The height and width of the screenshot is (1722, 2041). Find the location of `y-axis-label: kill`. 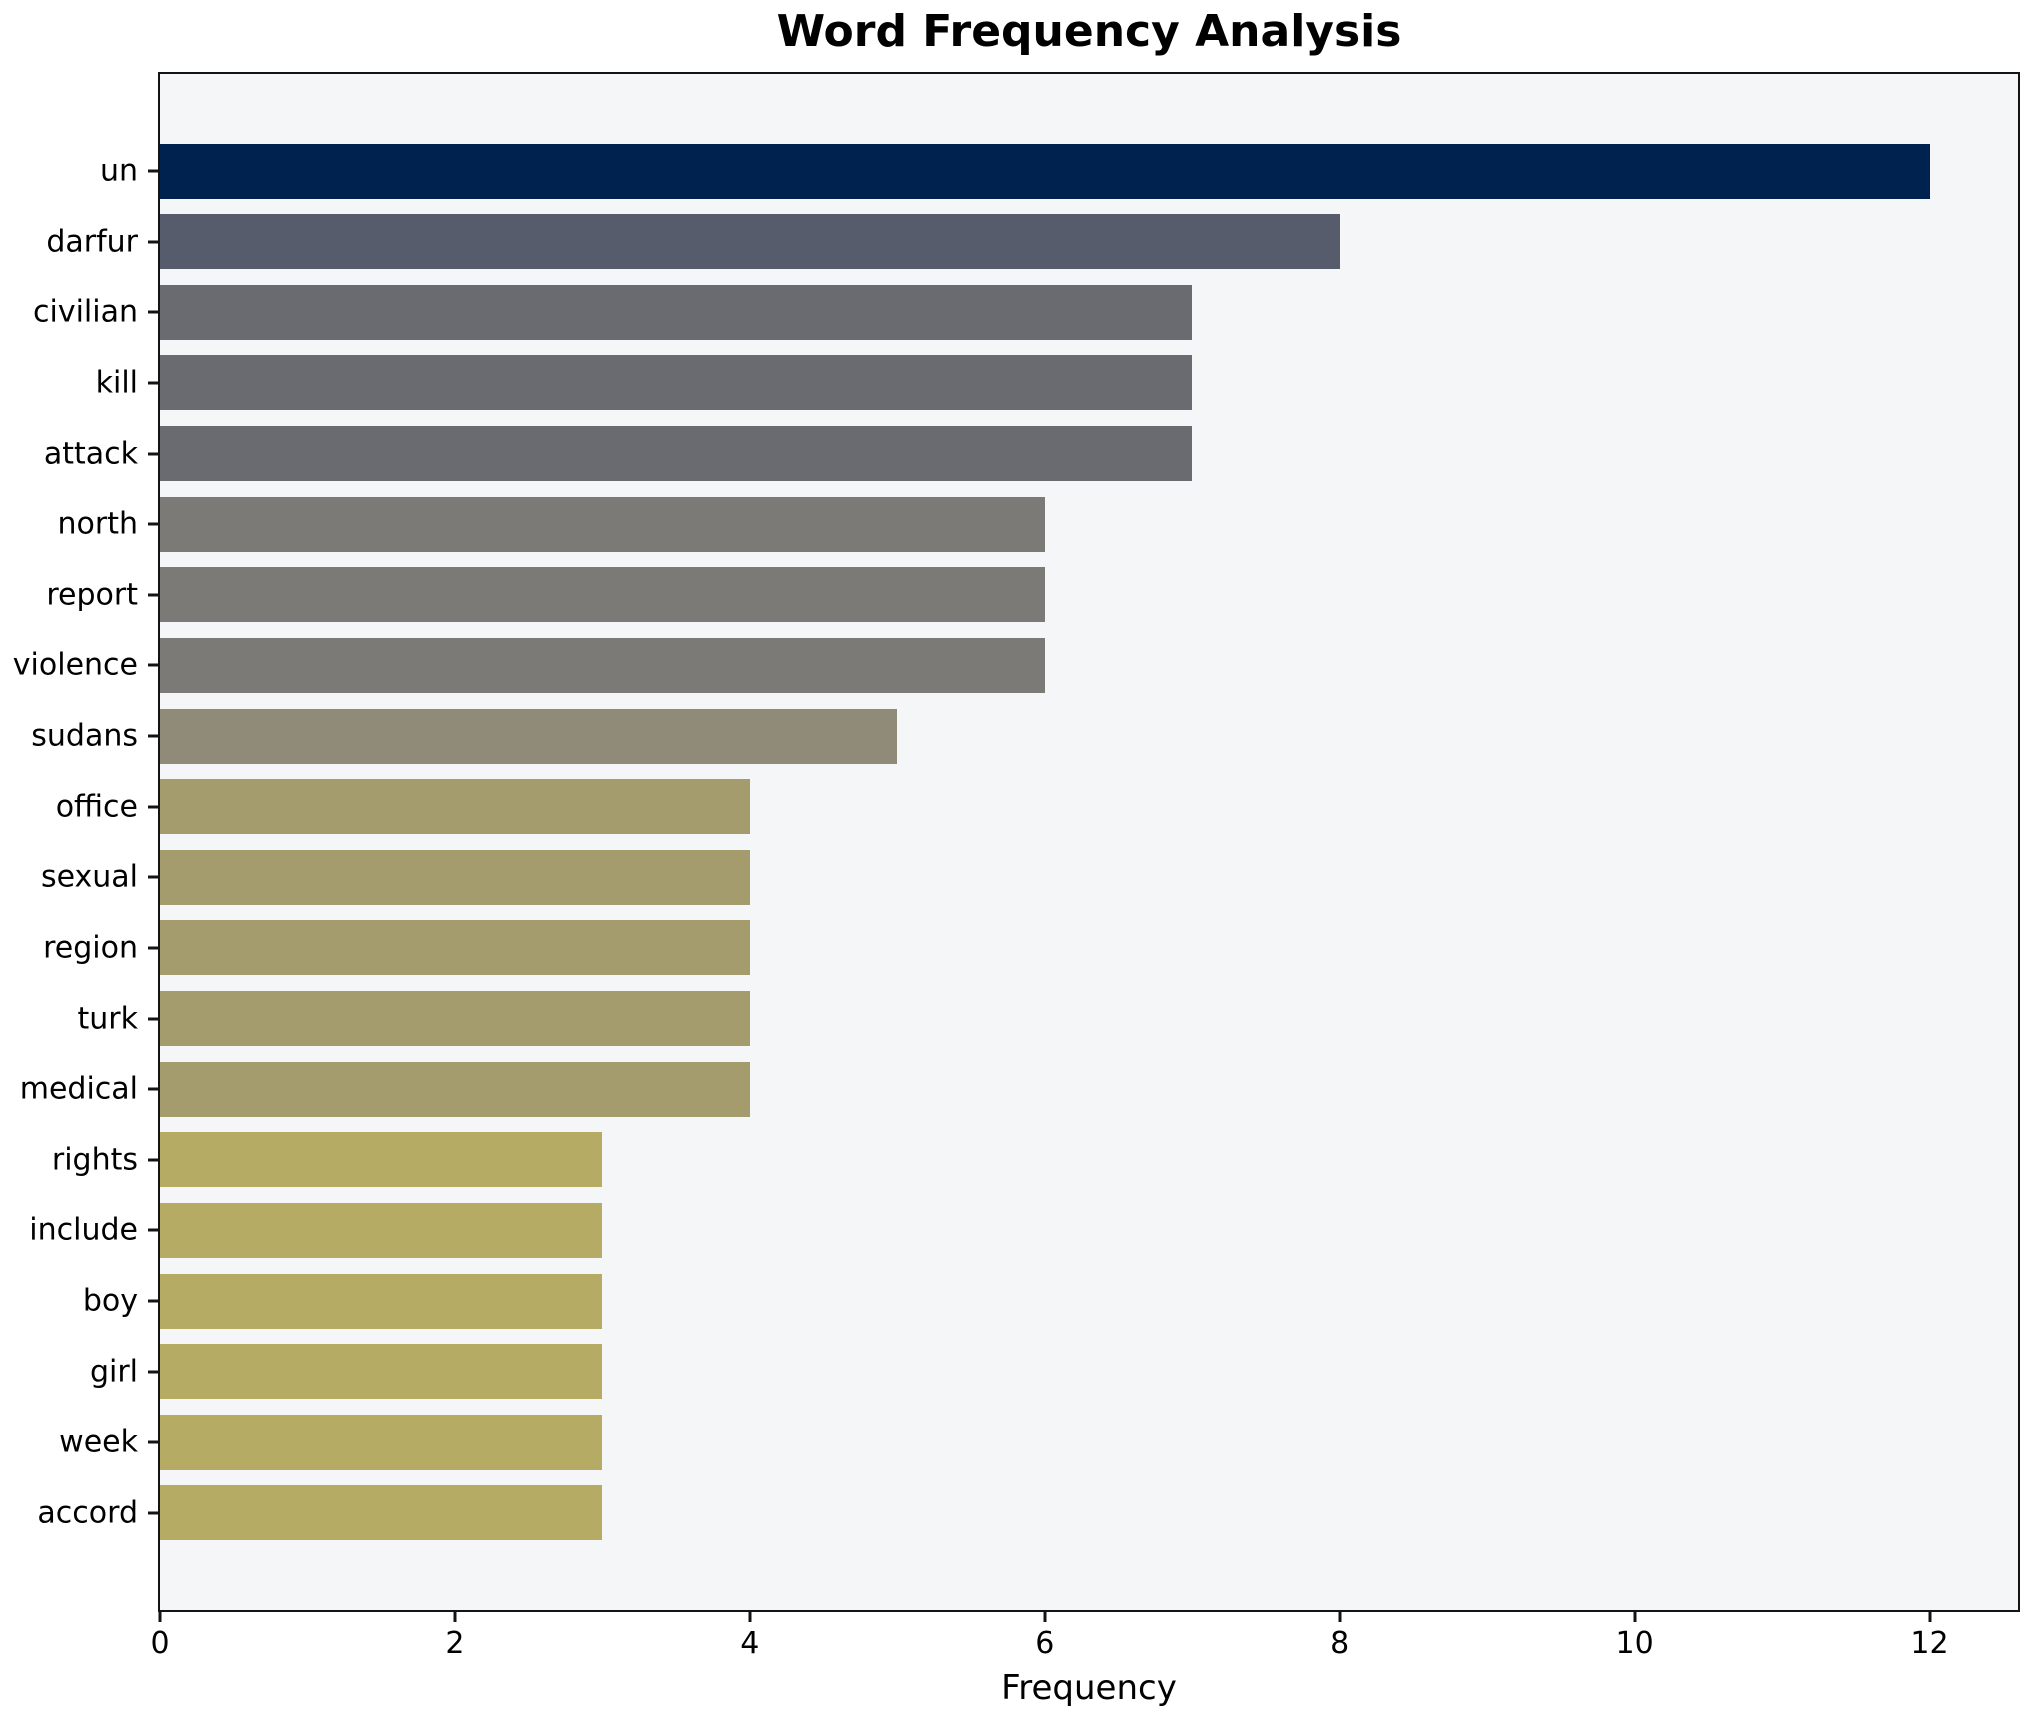

y-axis-label: kill is located at coordinates (116, 383).